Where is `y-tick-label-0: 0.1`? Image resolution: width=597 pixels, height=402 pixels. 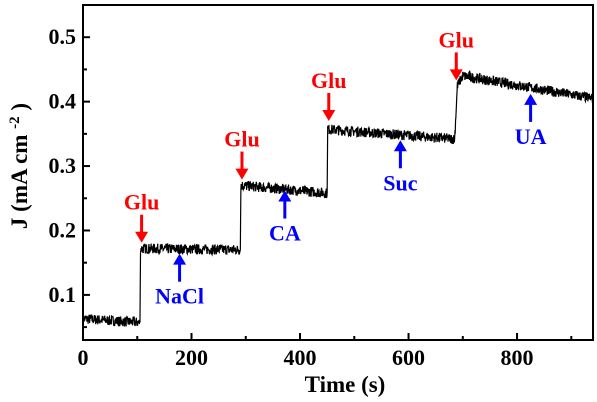
y-tick-label-0: 0.1 is located at coordinates (63, 294).